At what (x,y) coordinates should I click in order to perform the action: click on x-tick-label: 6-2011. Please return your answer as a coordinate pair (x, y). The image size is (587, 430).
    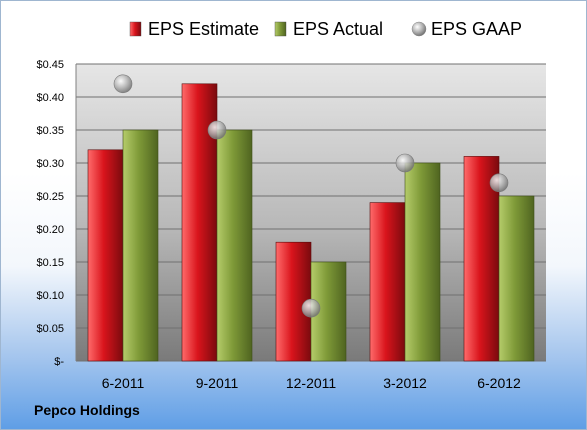
    Looking at the image, I should click on (123, 383).